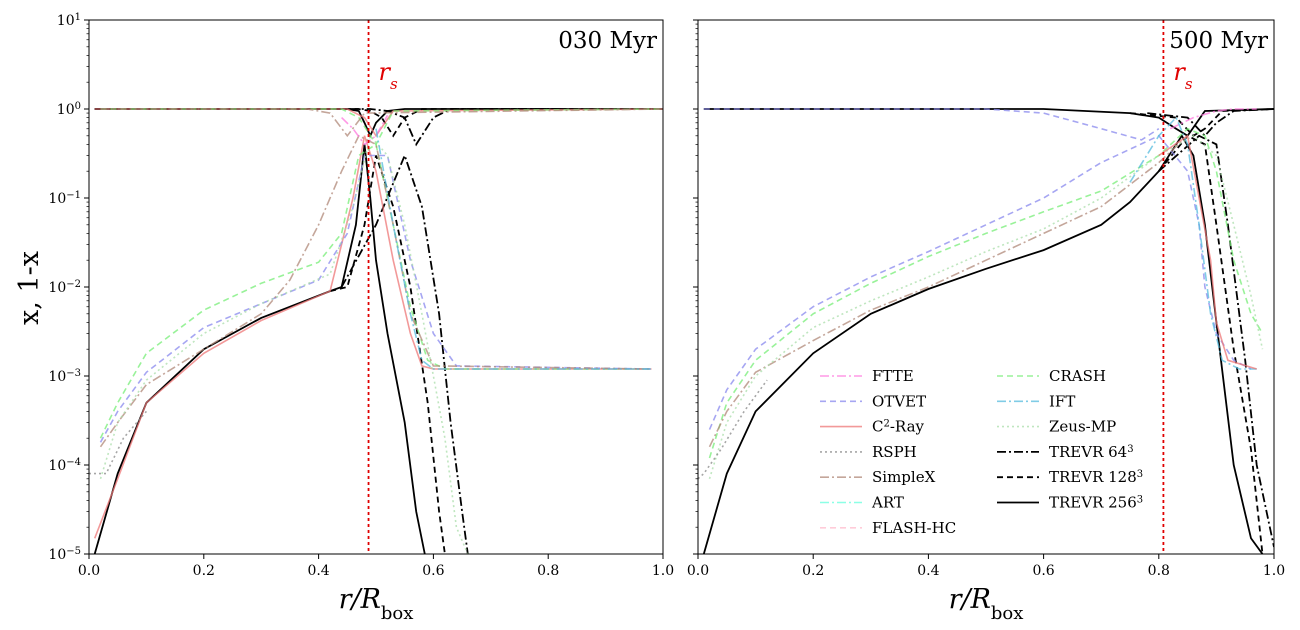 The width and height of the screenshot is (1300, 630). Describe the element at coordinates (1218, 41) in the screenshot. I see `panel-time-label: 500 Myr` at that location.